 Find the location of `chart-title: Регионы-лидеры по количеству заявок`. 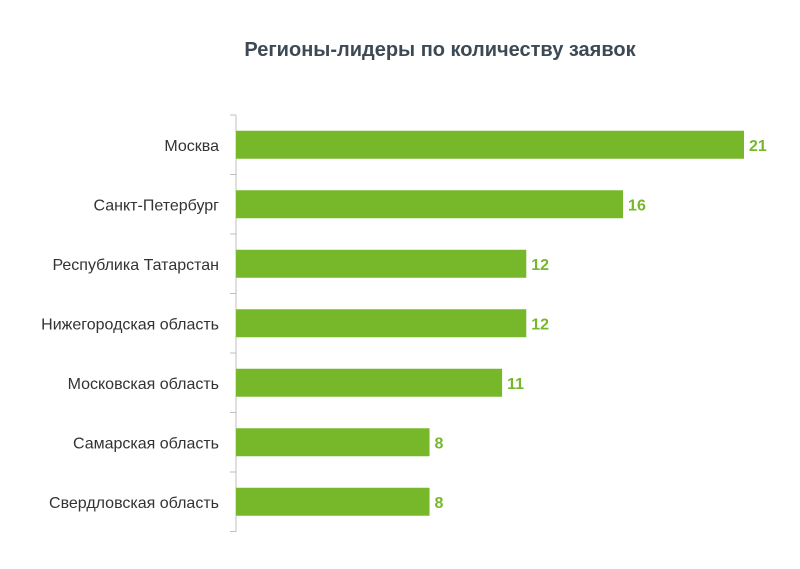

chart-title: Регионы-лидеры по количеству заявок is located at coordinates (440, 50).